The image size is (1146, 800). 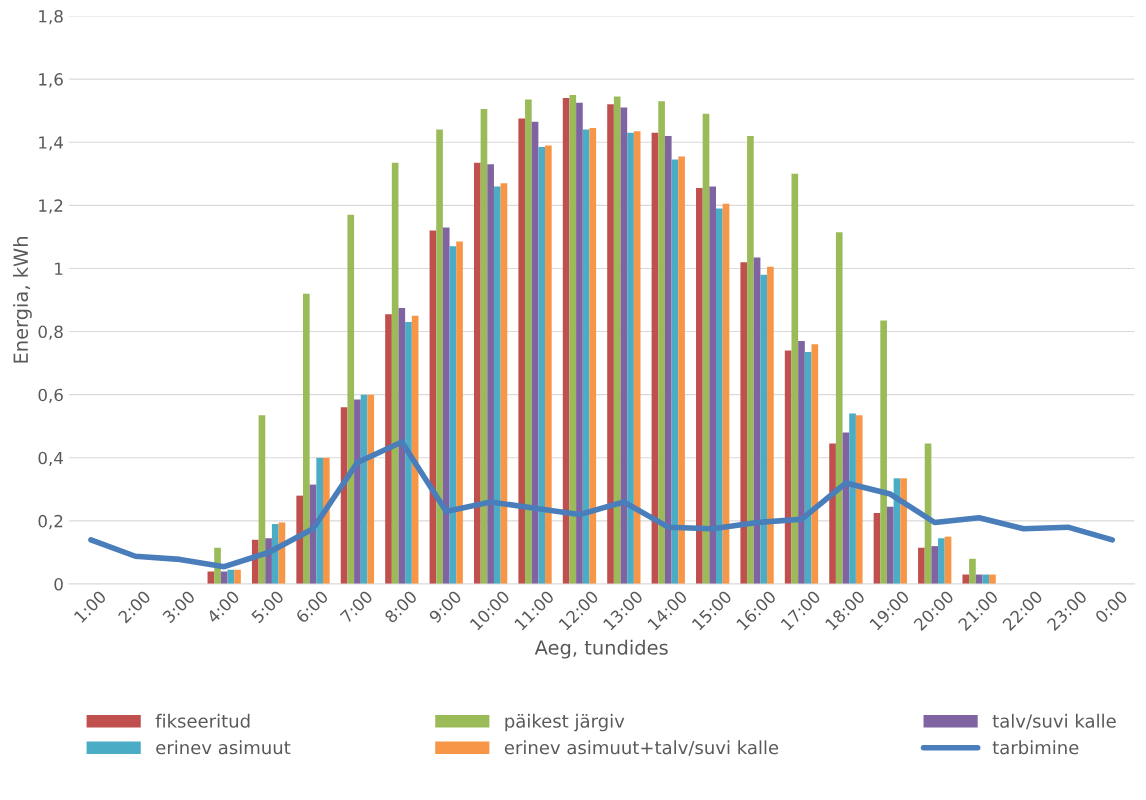 I want to click on y-tick-label: 1,2, so click(x=51, y=206).